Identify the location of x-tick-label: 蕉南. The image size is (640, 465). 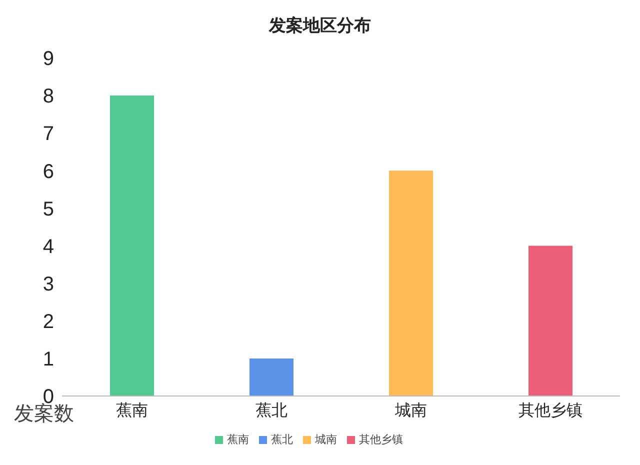
(132, 410).